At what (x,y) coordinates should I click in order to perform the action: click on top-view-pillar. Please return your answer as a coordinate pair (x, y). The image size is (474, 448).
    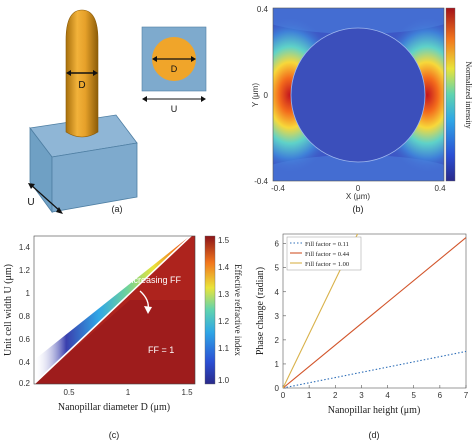
    Looking at the image, I should click on (174, 59).